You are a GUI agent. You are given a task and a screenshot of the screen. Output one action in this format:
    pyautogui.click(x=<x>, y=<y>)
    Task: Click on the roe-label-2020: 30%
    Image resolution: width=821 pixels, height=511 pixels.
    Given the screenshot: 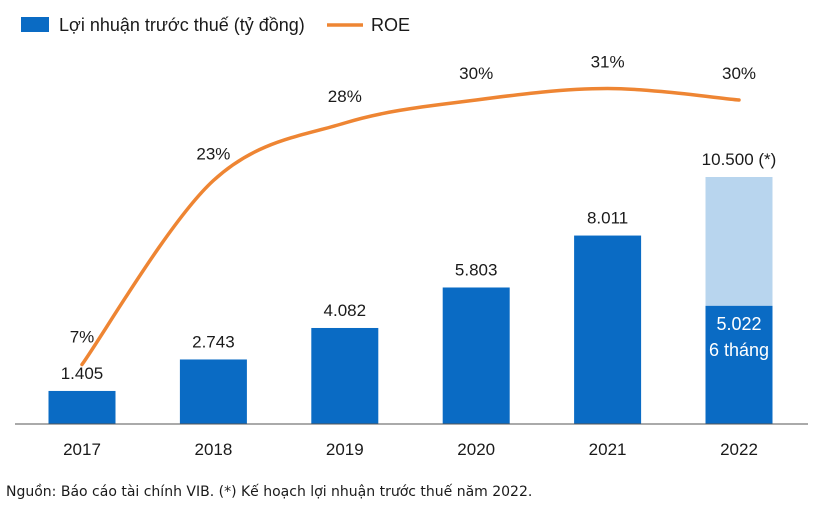 What is the action you would take?
    pyautogui.click(x=476, y=73)
    